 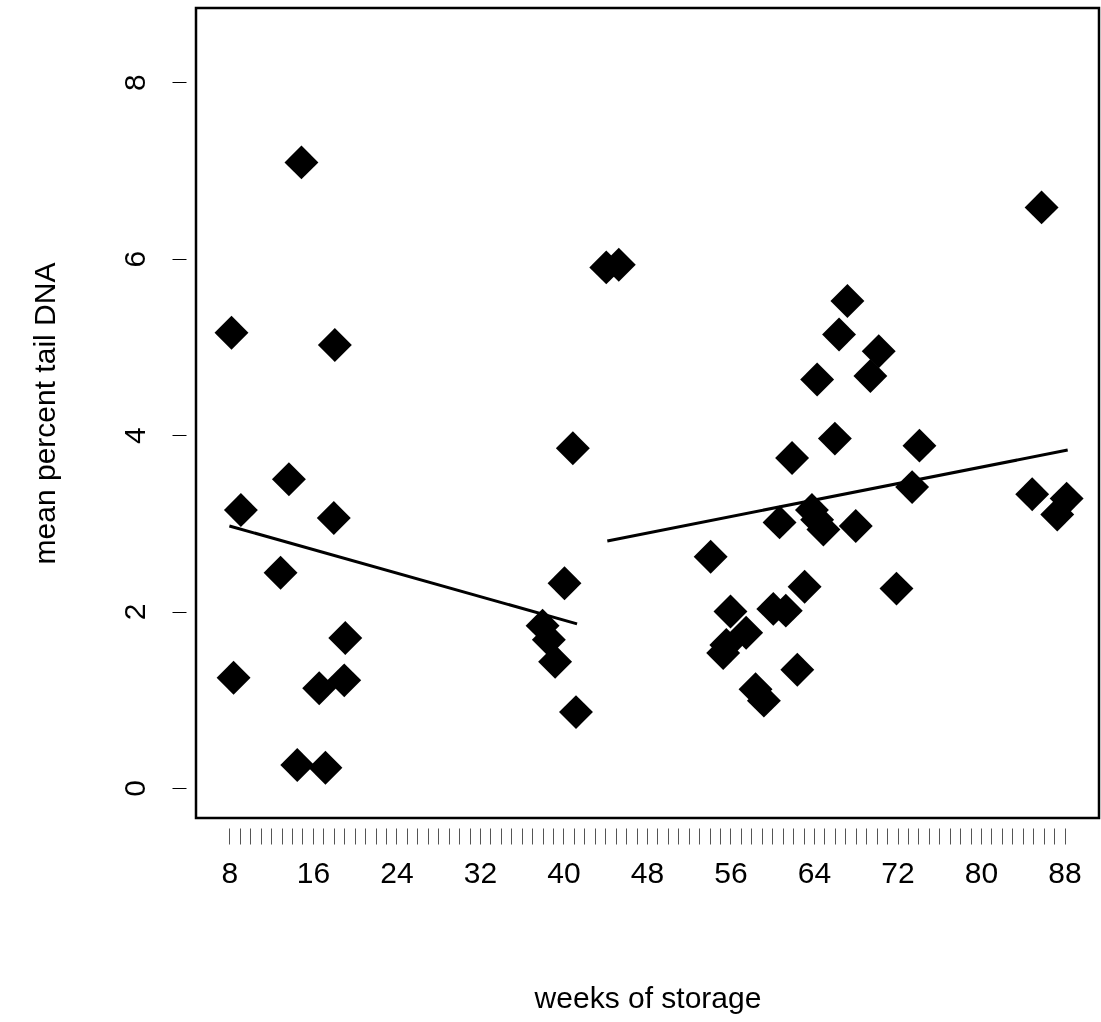 What do you see at coordinates (134, 612) in the screenshot?
I see `y-tick-label: 2` at bounding box center [134, 612].